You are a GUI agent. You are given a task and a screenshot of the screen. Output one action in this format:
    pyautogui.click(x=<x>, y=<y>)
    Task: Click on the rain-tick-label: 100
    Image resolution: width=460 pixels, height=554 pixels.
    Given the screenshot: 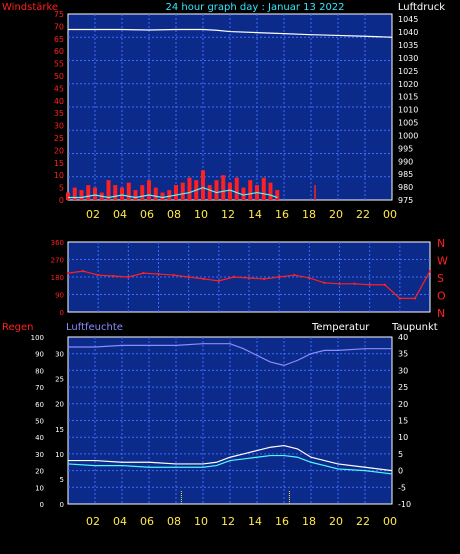 What is the action you would take?
    pyautogui.click(x=37, y=338)
    